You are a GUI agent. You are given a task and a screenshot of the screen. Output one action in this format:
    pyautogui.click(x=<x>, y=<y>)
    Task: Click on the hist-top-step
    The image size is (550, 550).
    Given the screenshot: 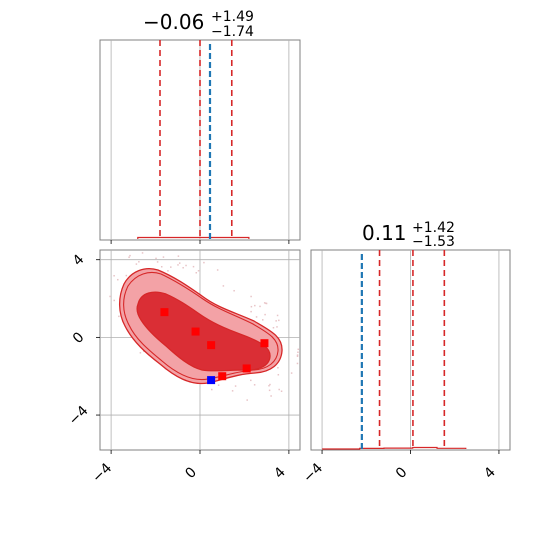 What is the action you would take?
    pyautogui.click(x=193, y=237)
    